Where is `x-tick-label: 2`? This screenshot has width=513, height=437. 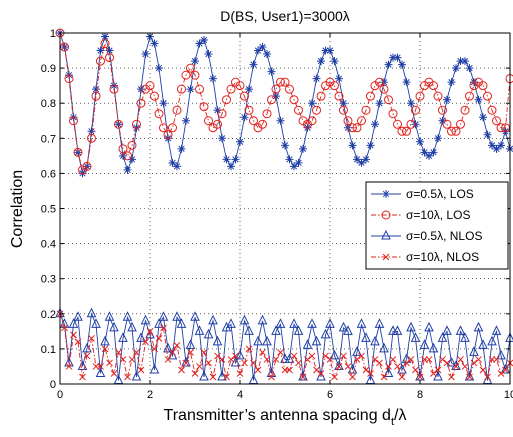
x-tick-label: 2 is located at coordinates (150, 395).